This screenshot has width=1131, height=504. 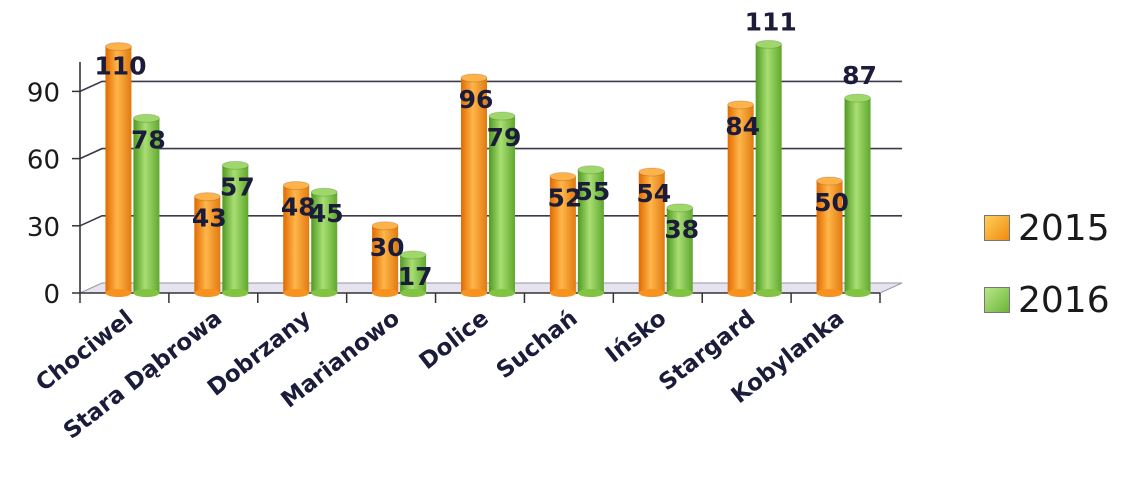 What do you see at coordinates (474, 185) in the screenshot?
I see `bar-2015-Dolice` at bounding box center [474, 185].